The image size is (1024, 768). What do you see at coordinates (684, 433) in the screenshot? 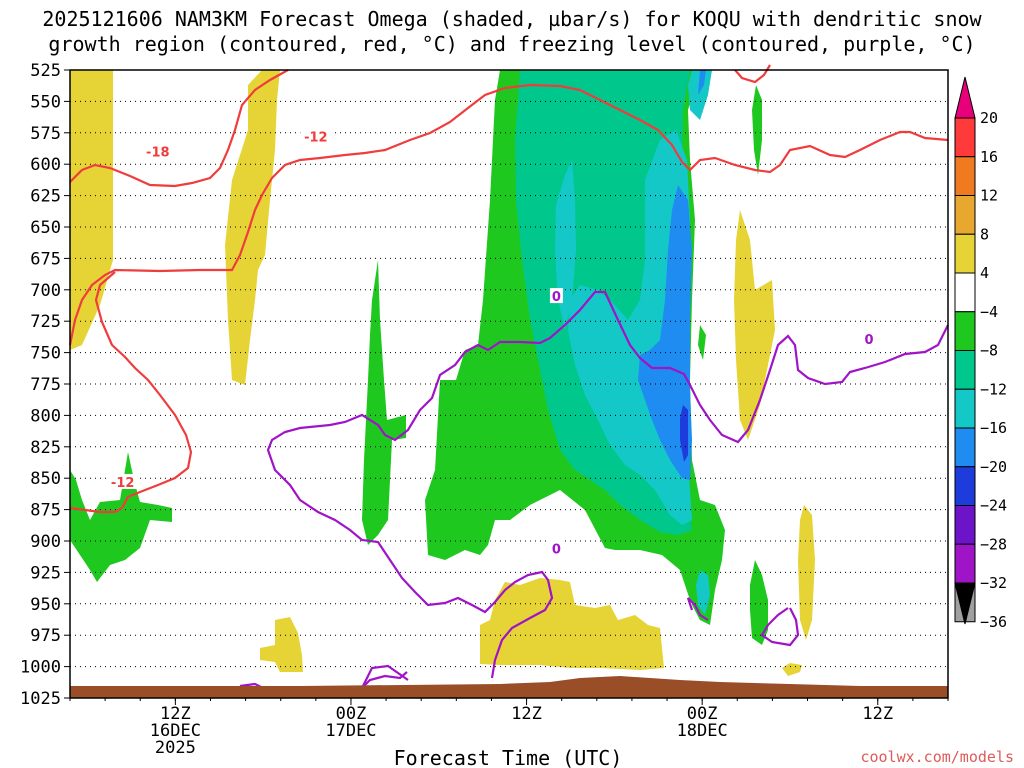
I see `omega-area-dark-blue` at bounding box center [684, 433].